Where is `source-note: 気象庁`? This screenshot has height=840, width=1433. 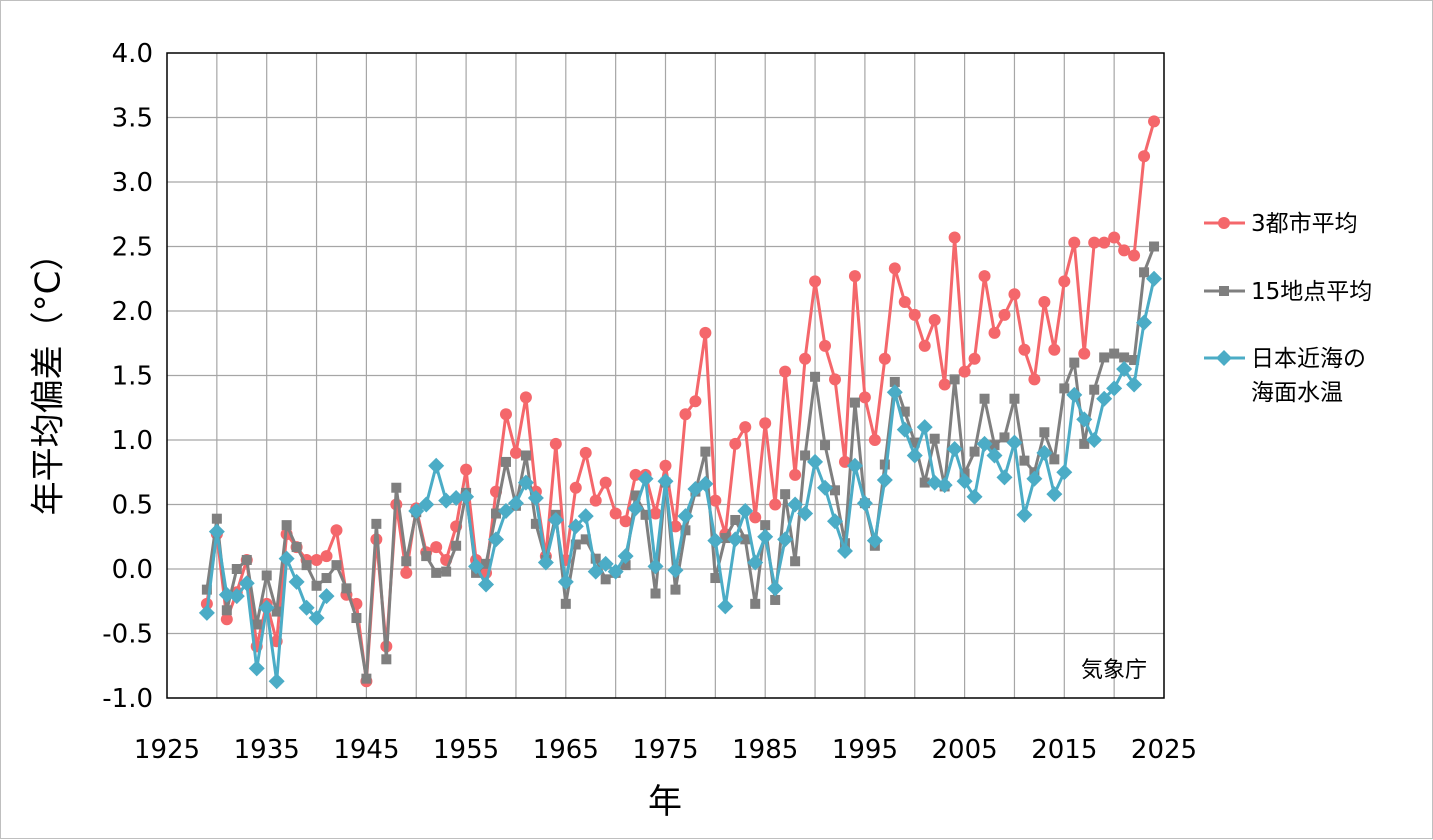 source-note: 気象庁 is located at coordinates (1114, 670).